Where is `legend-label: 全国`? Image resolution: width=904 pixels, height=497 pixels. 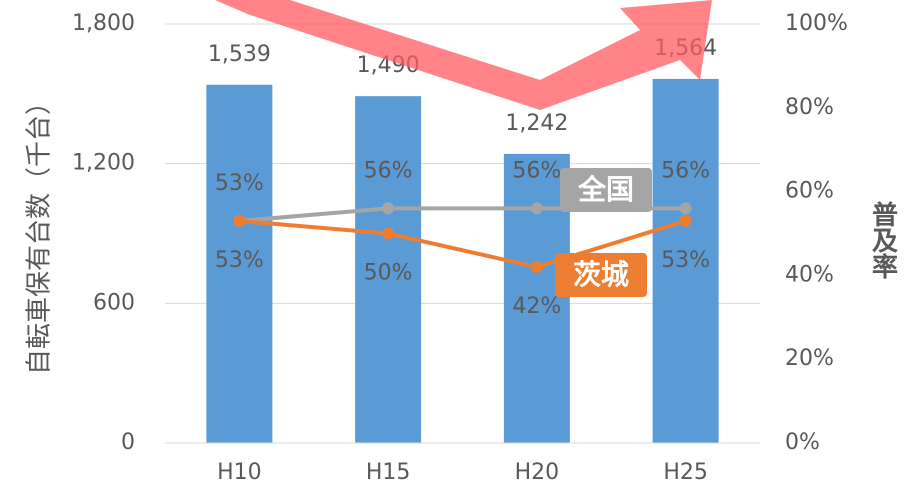 legend-label: 全国 is located at coordinates (605, 189).